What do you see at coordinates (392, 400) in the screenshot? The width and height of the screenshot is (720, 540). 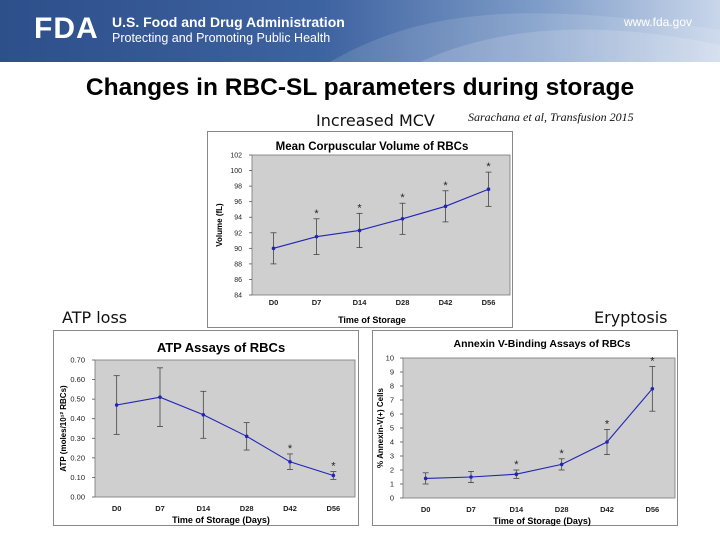 I see `y-tick-label: 7` at bounding box center [392, 400].